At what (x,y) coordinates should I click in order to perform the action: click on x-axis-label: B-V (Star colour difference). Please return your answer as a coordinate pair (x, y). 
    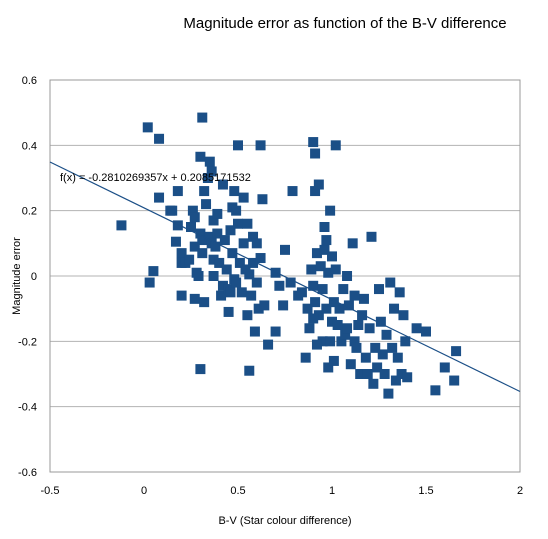
    Looking at the image, I should click on (284, 521).